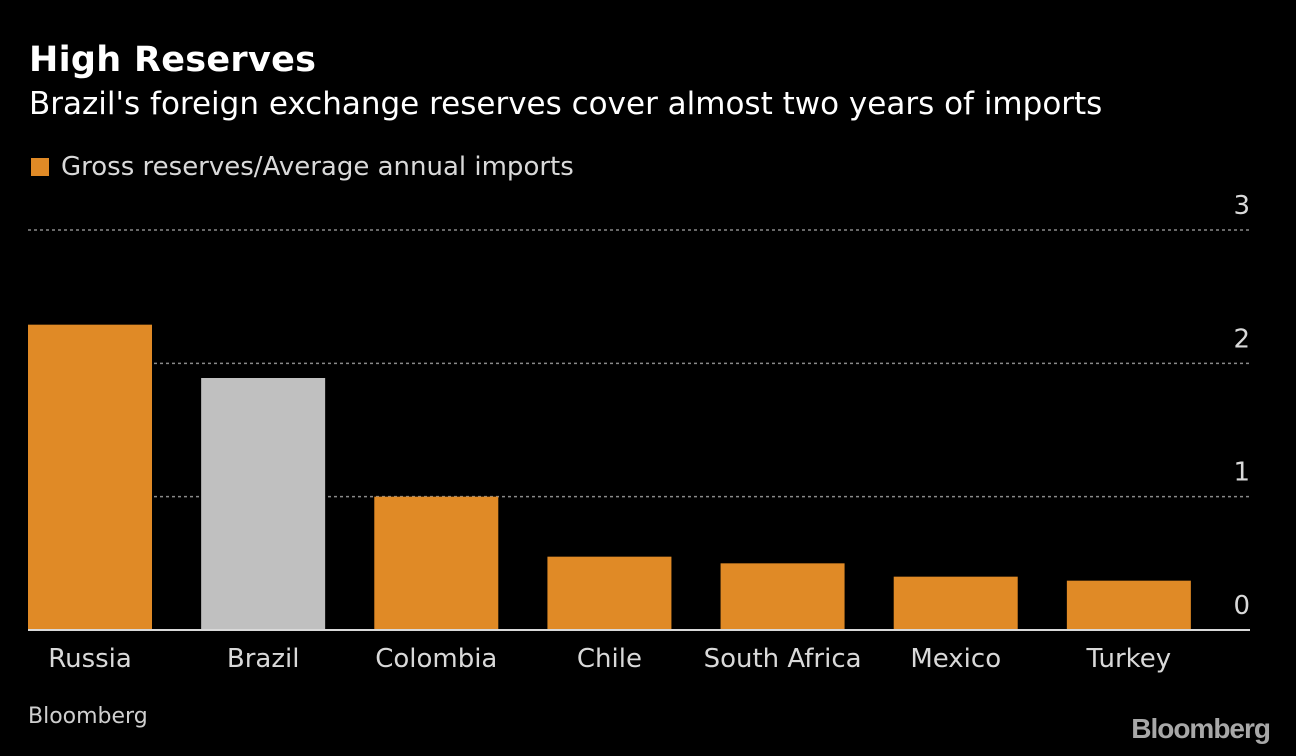  What do you see at coordinates (173, 60) in the screenshot?
I see `chart-title: High Reserves` at bounding box center [173, 60].